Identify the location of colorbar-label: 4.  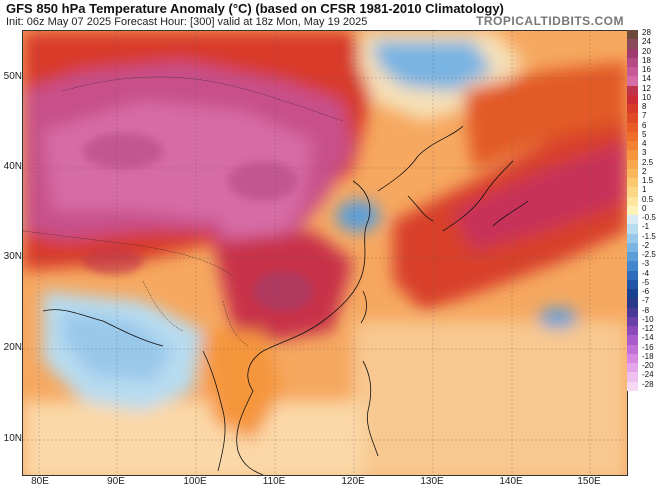
(644, 143).